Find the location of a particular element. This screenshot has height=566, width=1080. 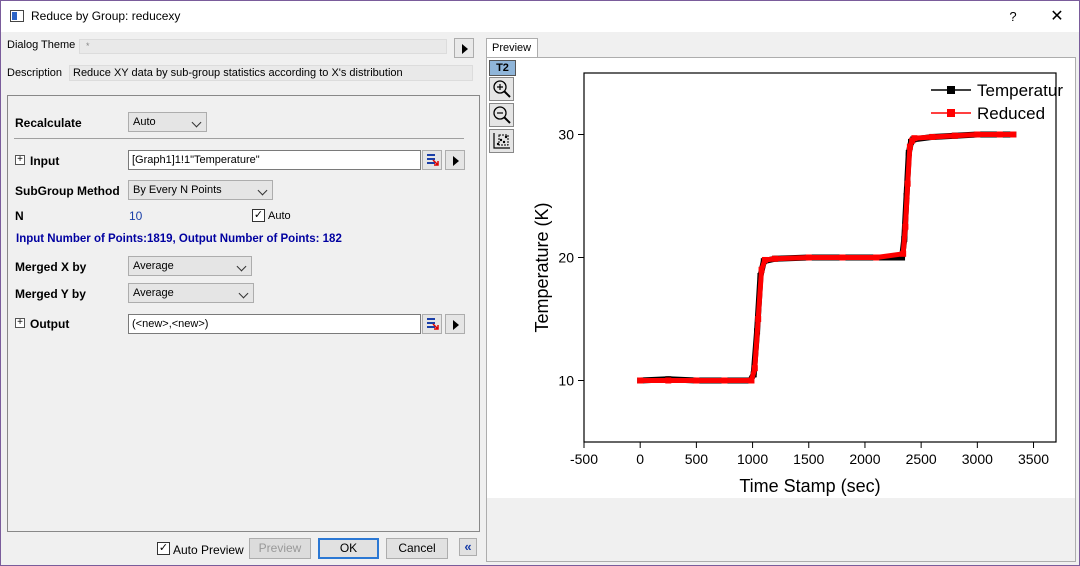

preview-button: Preview is located at coordinates (280, 548).